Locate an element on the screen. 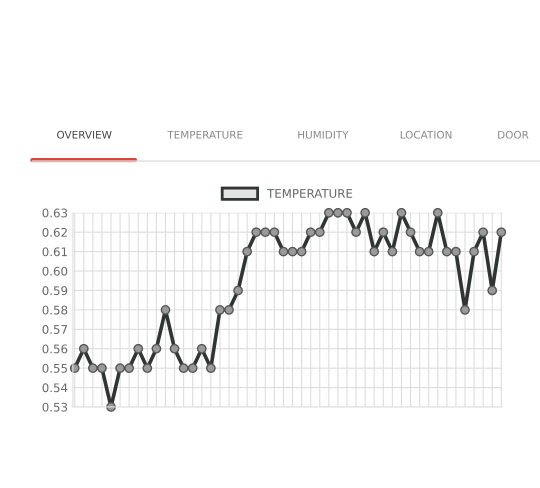  text: TEMPERATURE is located at coordinates (204, 134).